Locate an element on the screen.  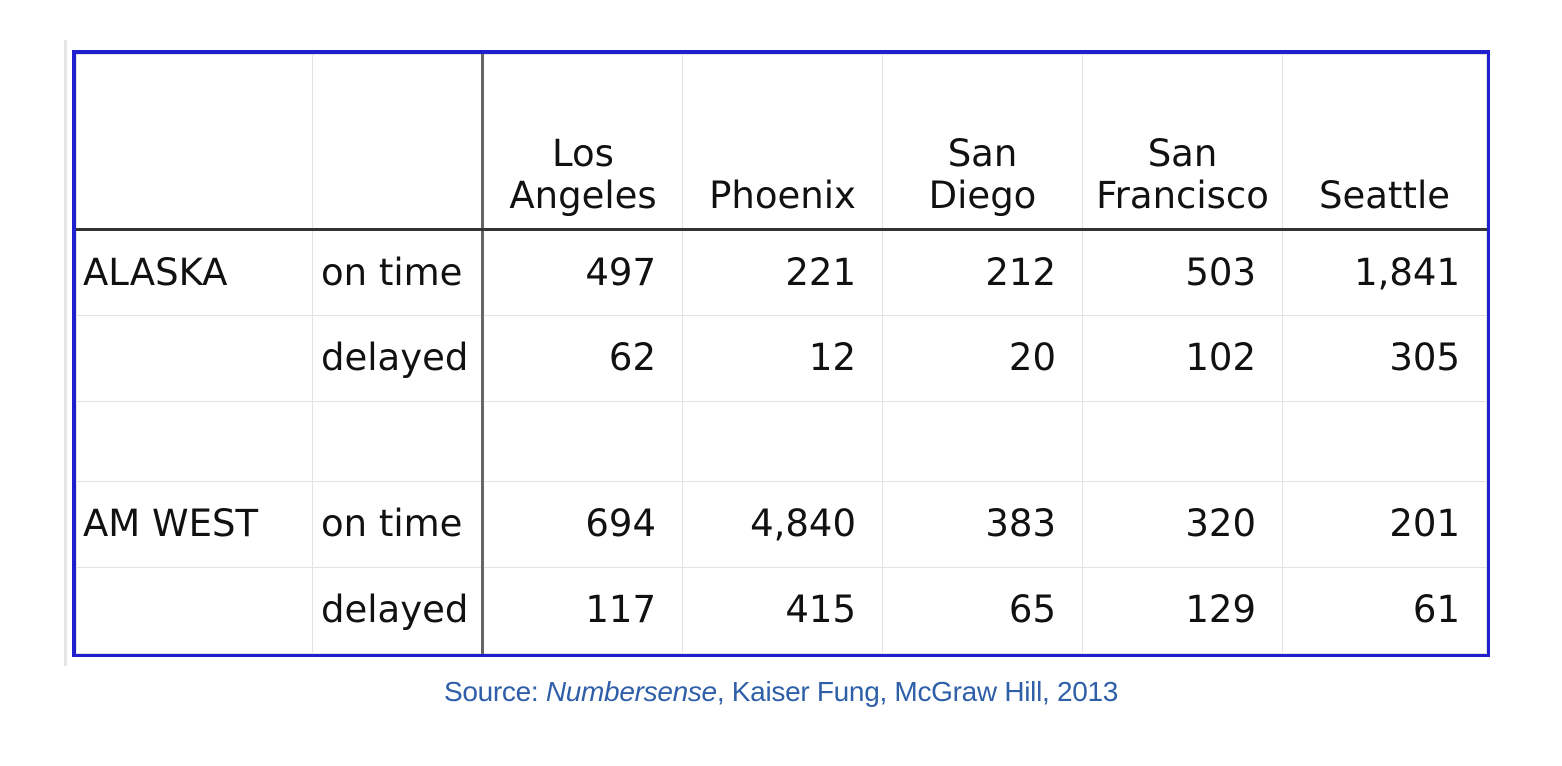
column-header-line: Diego is located at coordinates (982, 196).